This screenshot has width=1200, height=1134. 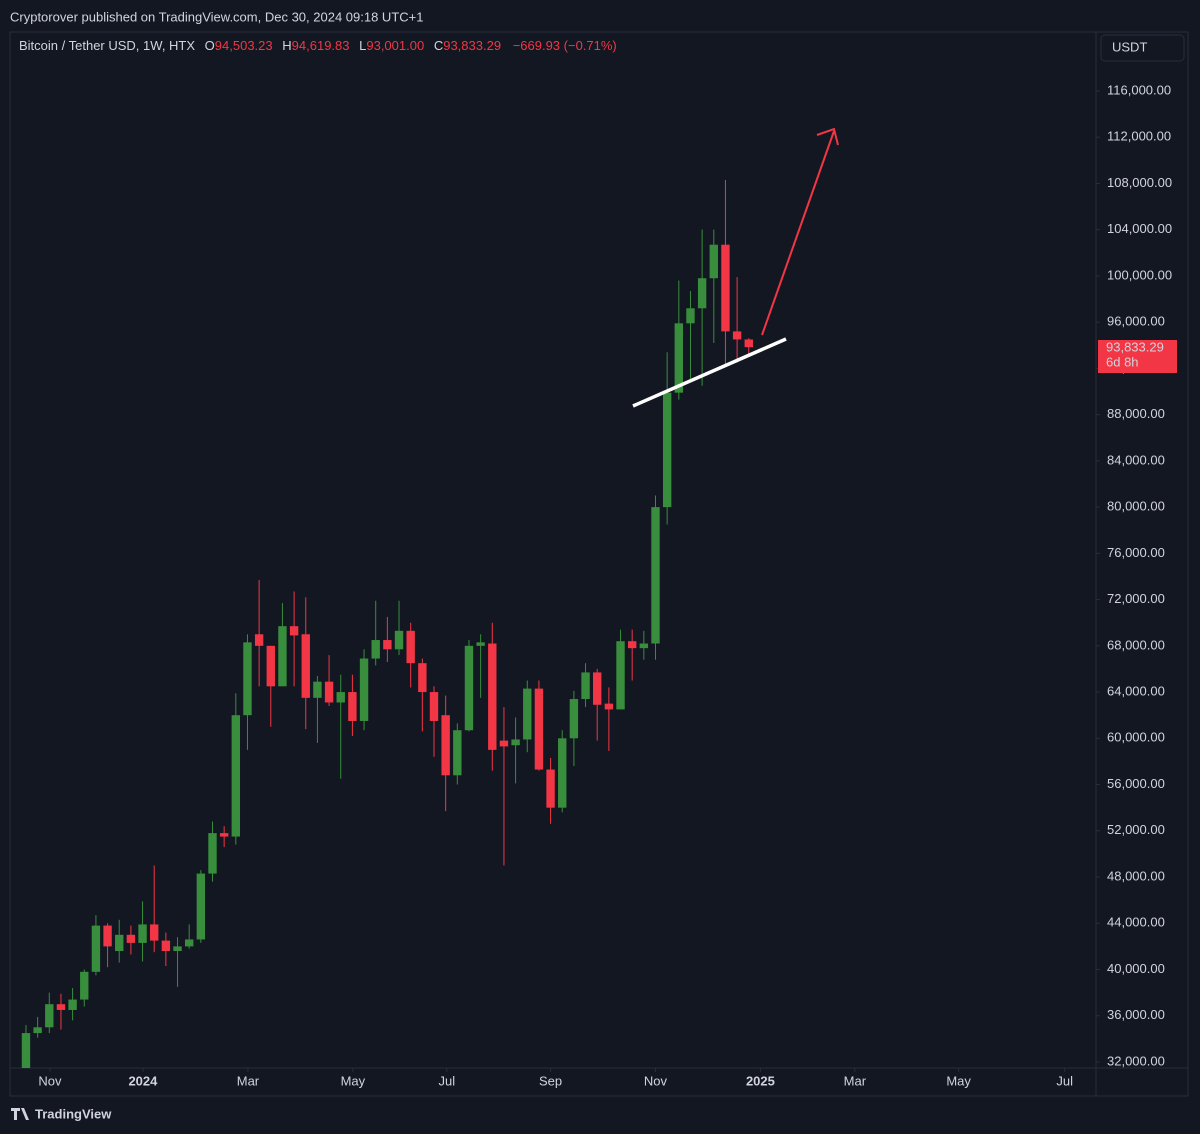 I want to click on countdown: 6d 8h, so click(x=1122, y=361).